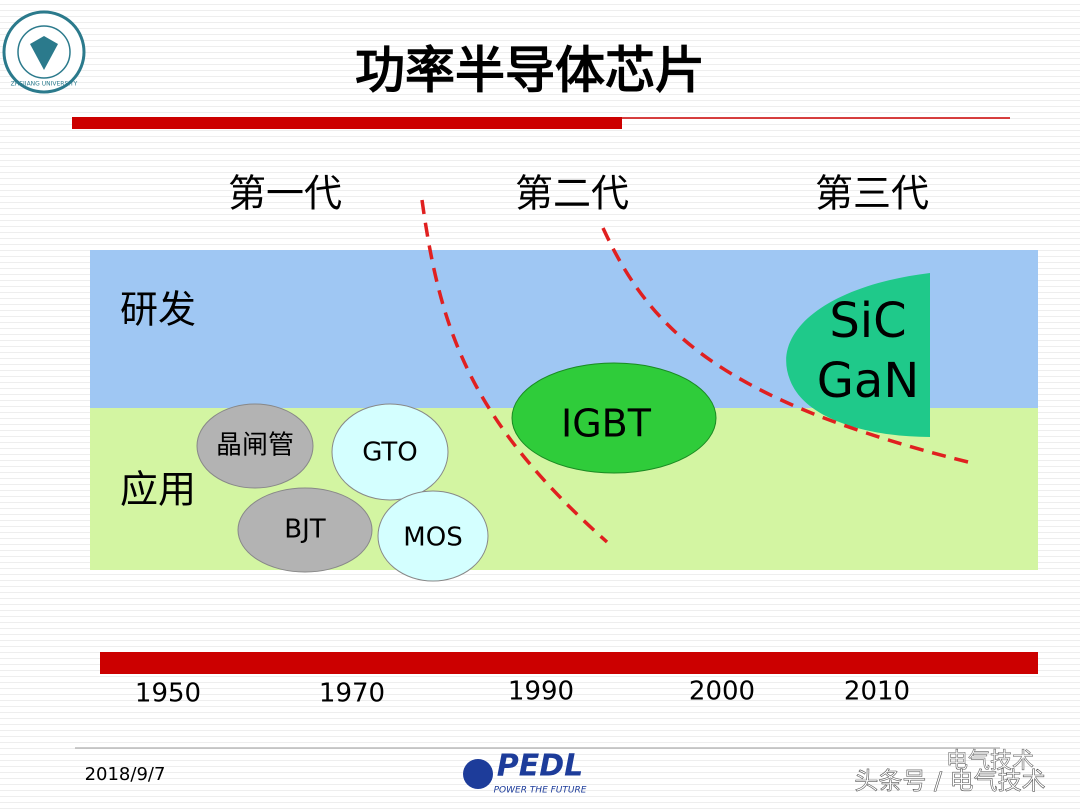 The height and width of the screenshot is (810, 1080). What do you see at coordinates (285, 194) in the screenshot?
I see `generation-label: 第一代` at bounding box center [285, 194].